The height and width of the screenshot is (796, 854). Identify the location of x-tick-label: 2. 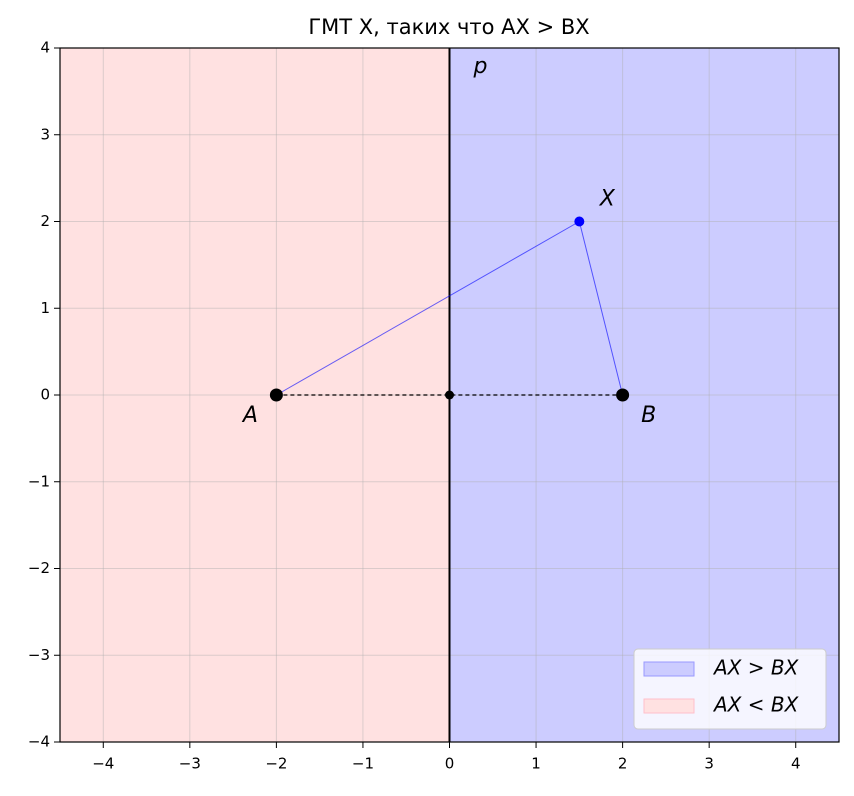
(623, 764).